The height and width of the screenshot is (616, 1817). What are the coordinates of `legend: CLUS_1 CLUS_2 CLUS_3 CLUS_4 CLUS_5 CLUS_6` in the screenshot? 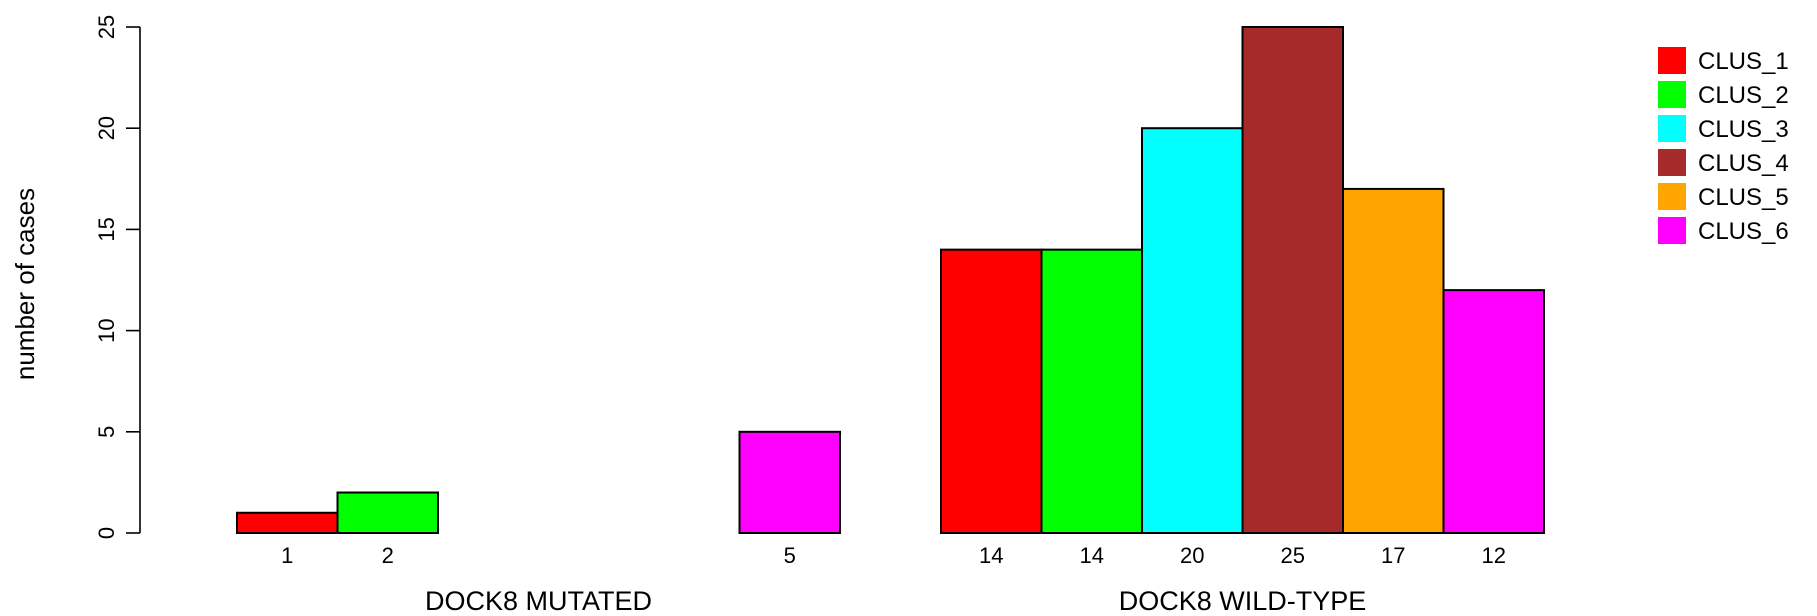 It's located at (1723, 146).